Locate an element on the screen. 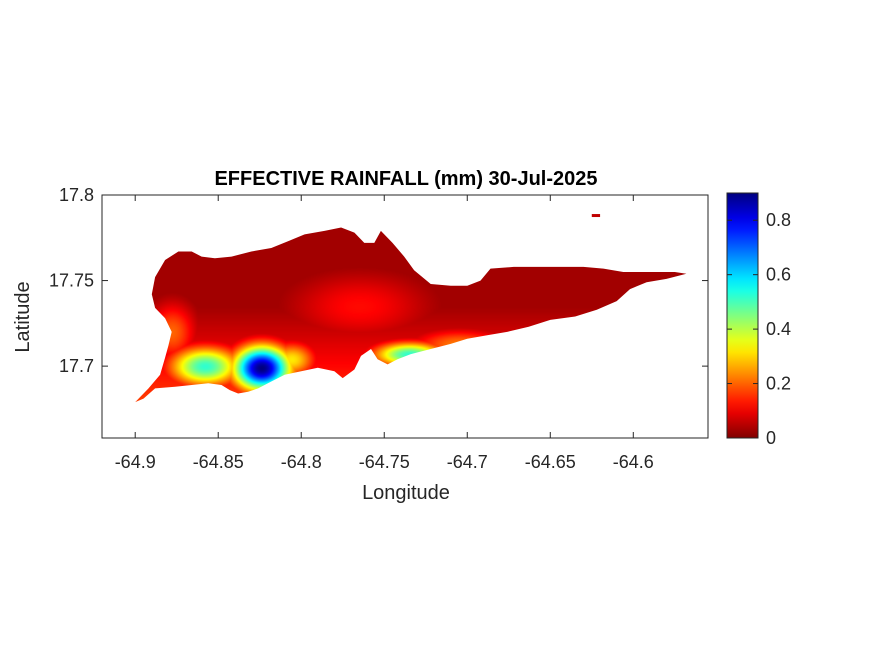 The width and height of the screenshot is (875, 656). colorbar-tick-label: 0.2 is located at coordinates (778, 384).